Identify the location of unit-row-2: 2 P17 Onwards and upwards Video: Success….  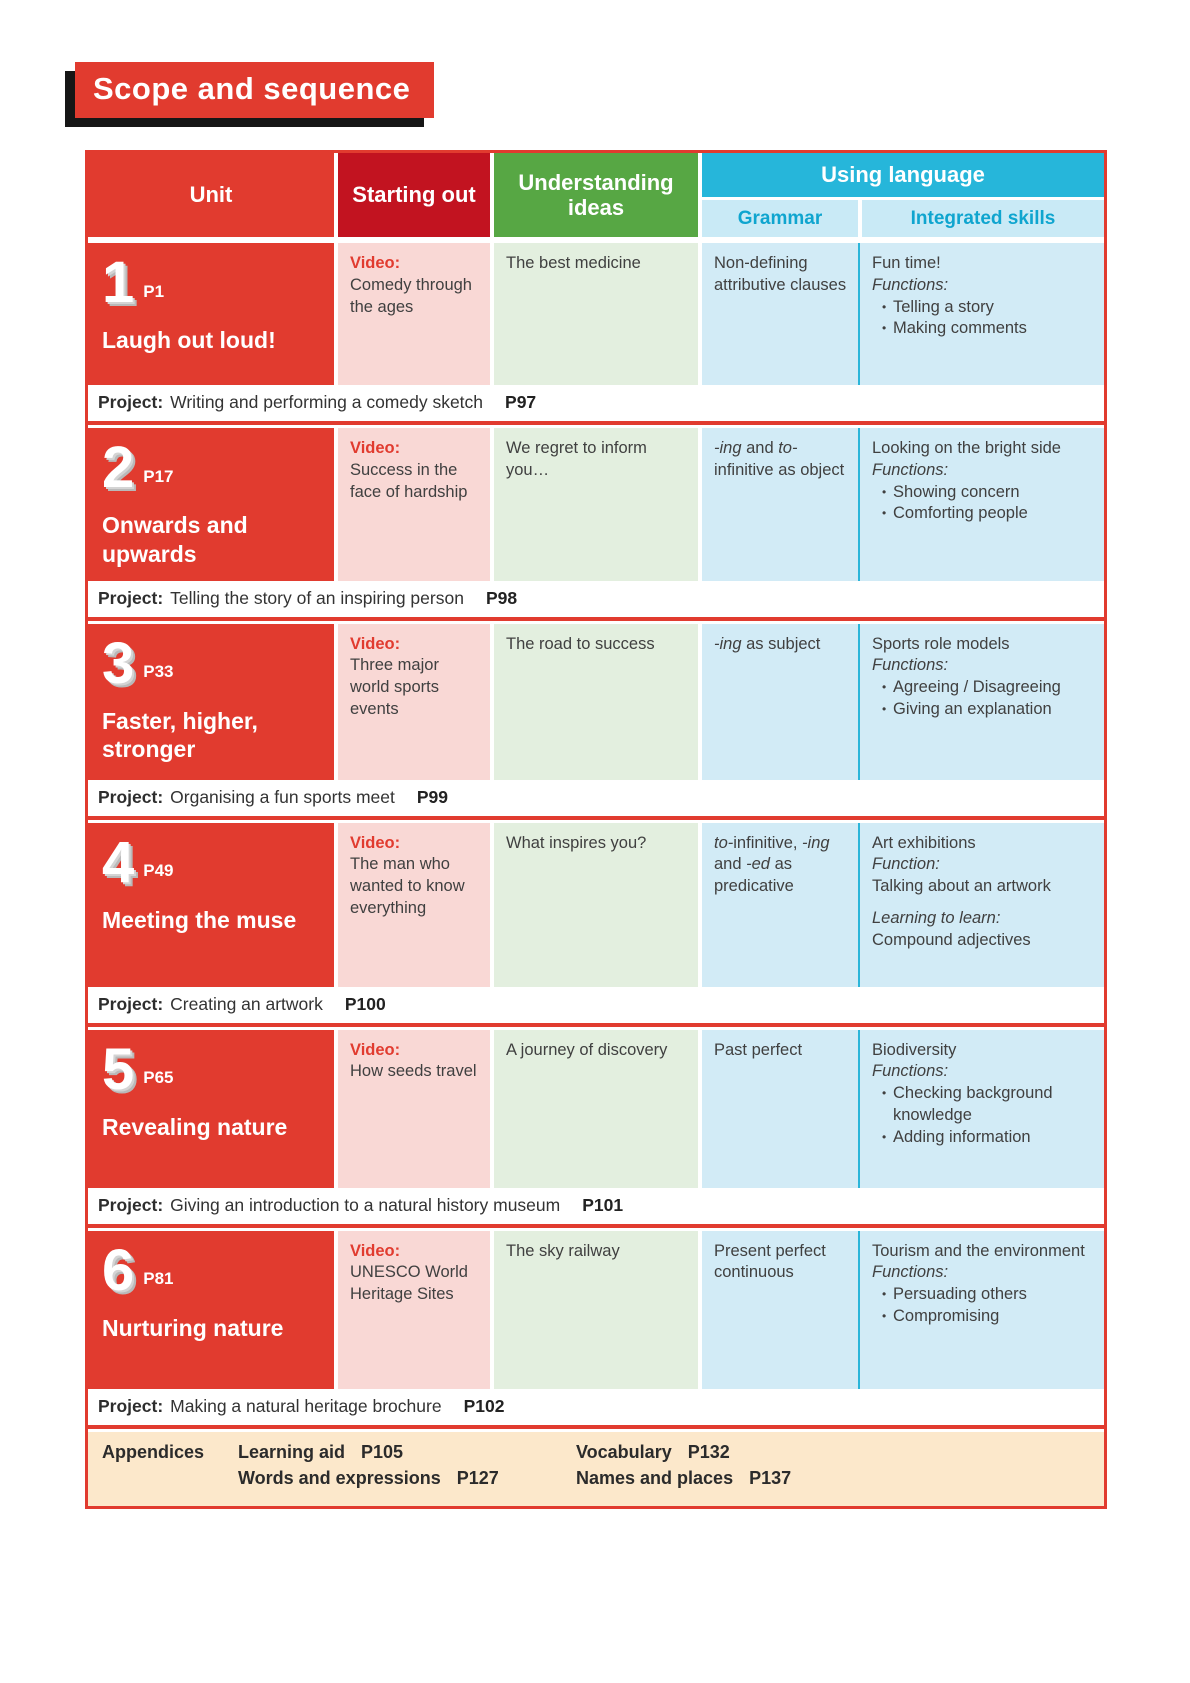
(596, 504).